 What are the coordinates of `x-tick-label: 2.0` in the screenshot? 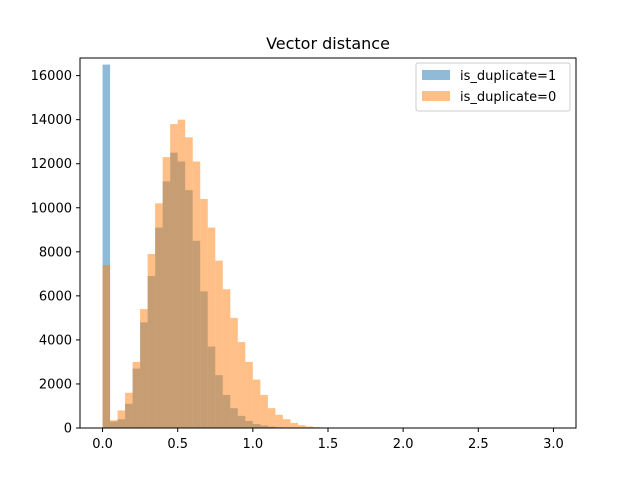 It's located at (403, 444).